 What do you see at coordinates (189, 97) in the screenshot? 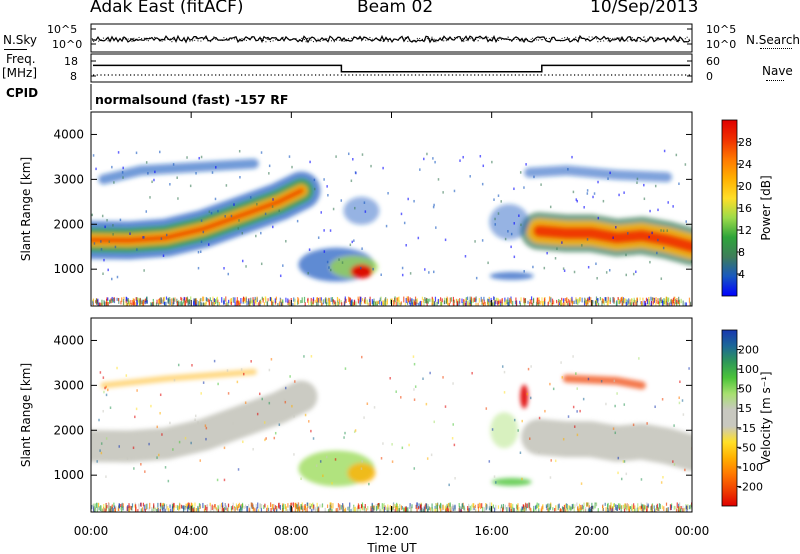
I see `cpid-panel: normalsound (fast) -157 RF` at bounding box center [189, 97].